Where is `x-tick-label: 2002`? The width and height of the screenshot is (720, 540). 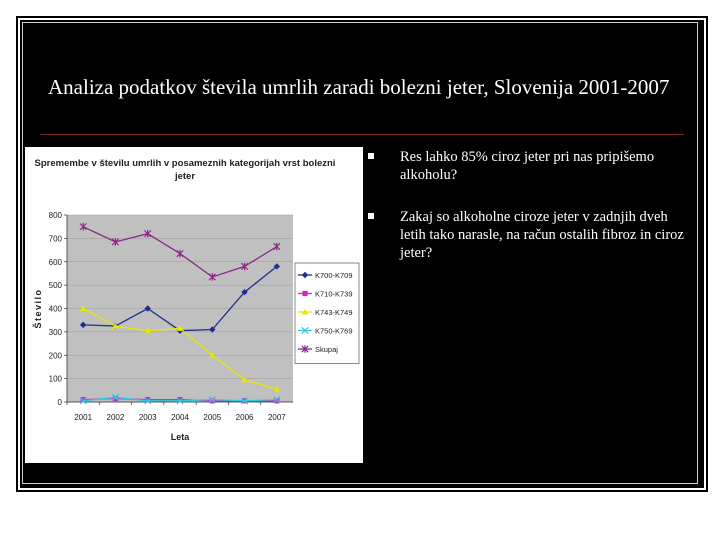
x-tick-label: 2002 is located at coordinates (116, 417).